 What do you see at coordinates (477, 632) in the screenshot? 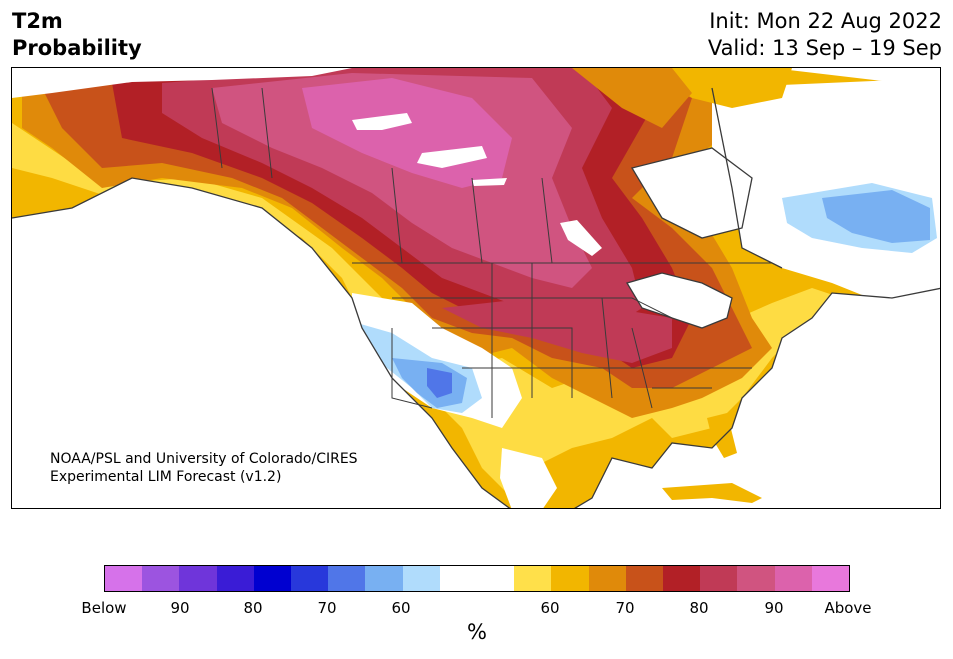
I see `colorbar-unit: %` at bounding box center [477, 632].